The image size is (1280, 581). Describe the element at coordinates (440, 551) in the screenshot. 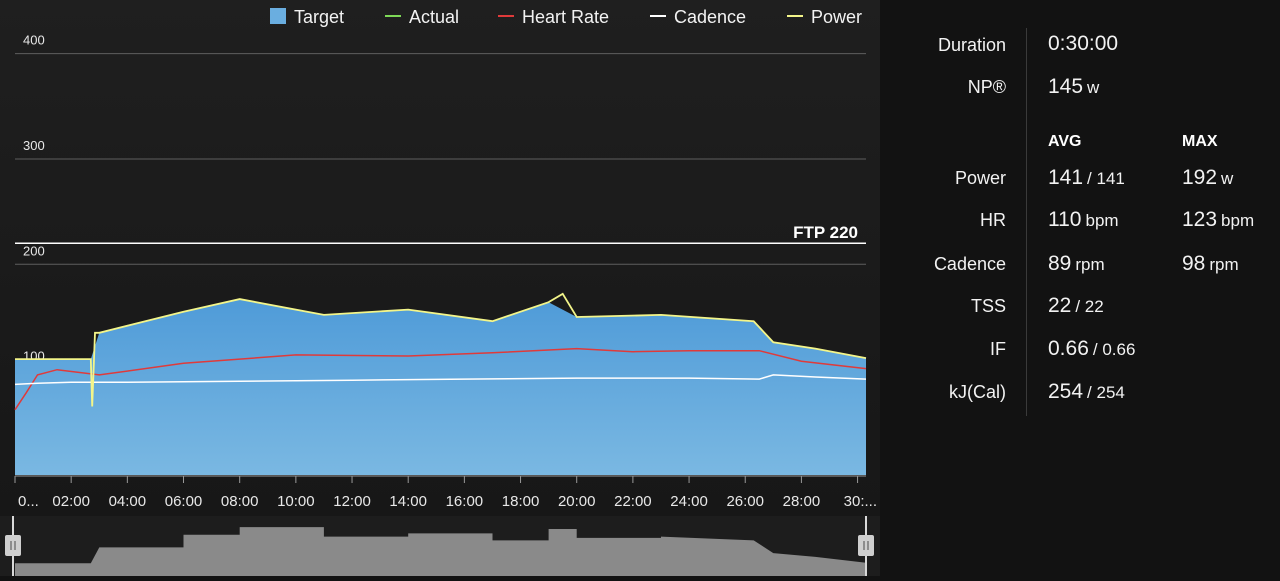

I see `overview-profile` at that location.